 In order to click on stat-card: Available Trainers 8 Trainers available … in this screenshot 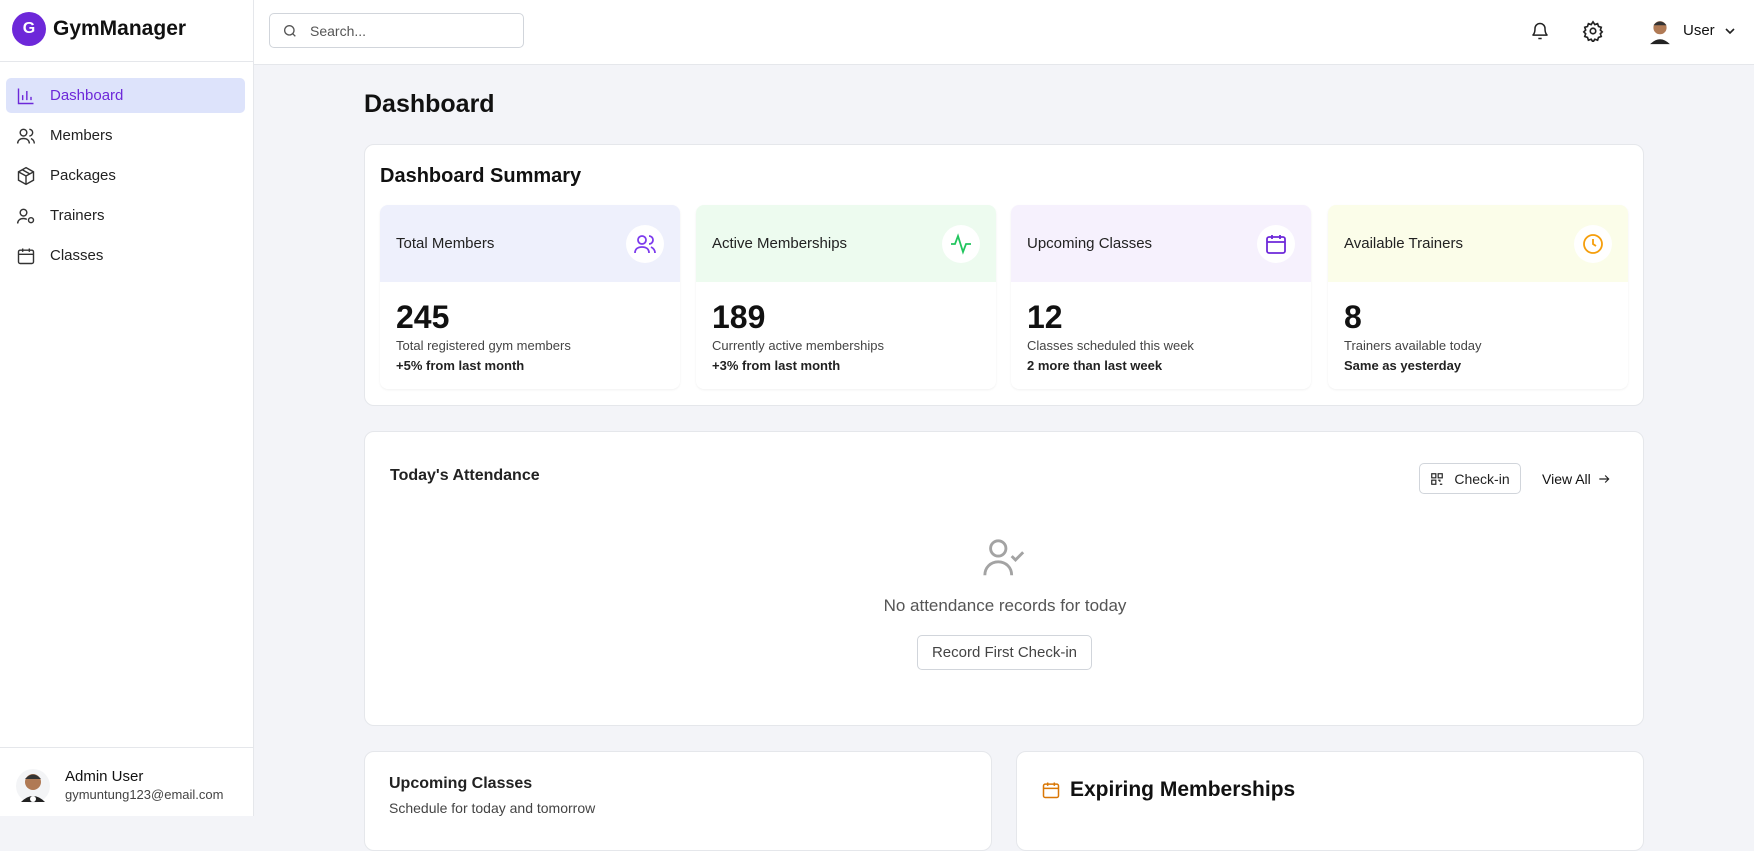, I will do `click(1478, 297)`.